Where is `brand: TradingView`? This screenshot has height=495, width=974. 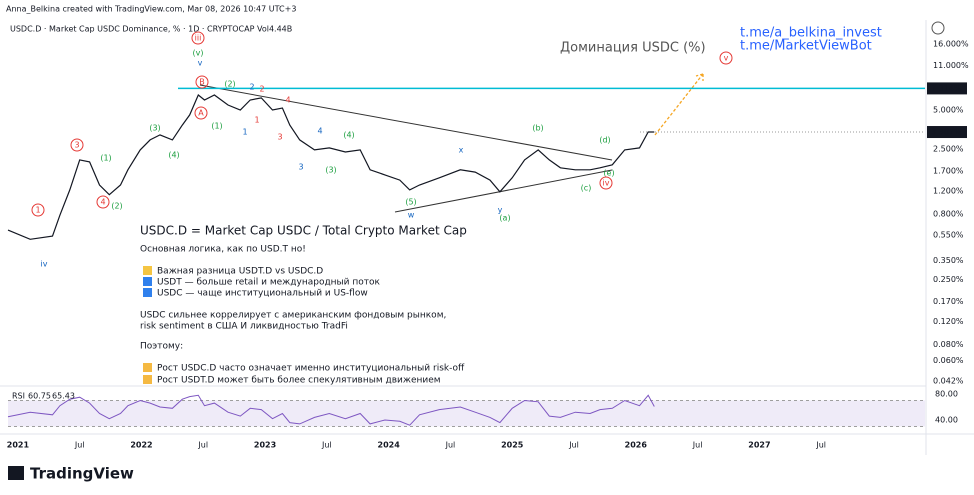 brand: TradingView is located at coordinates (82, 474).